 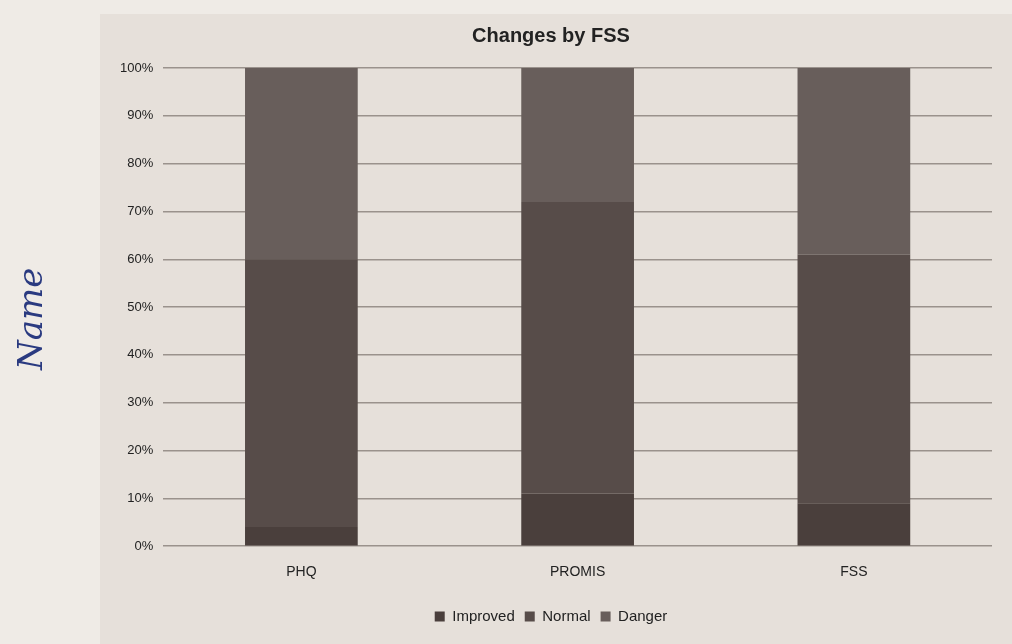 I want to click on y-tick-label: 10%, so click(x=140, y=497).